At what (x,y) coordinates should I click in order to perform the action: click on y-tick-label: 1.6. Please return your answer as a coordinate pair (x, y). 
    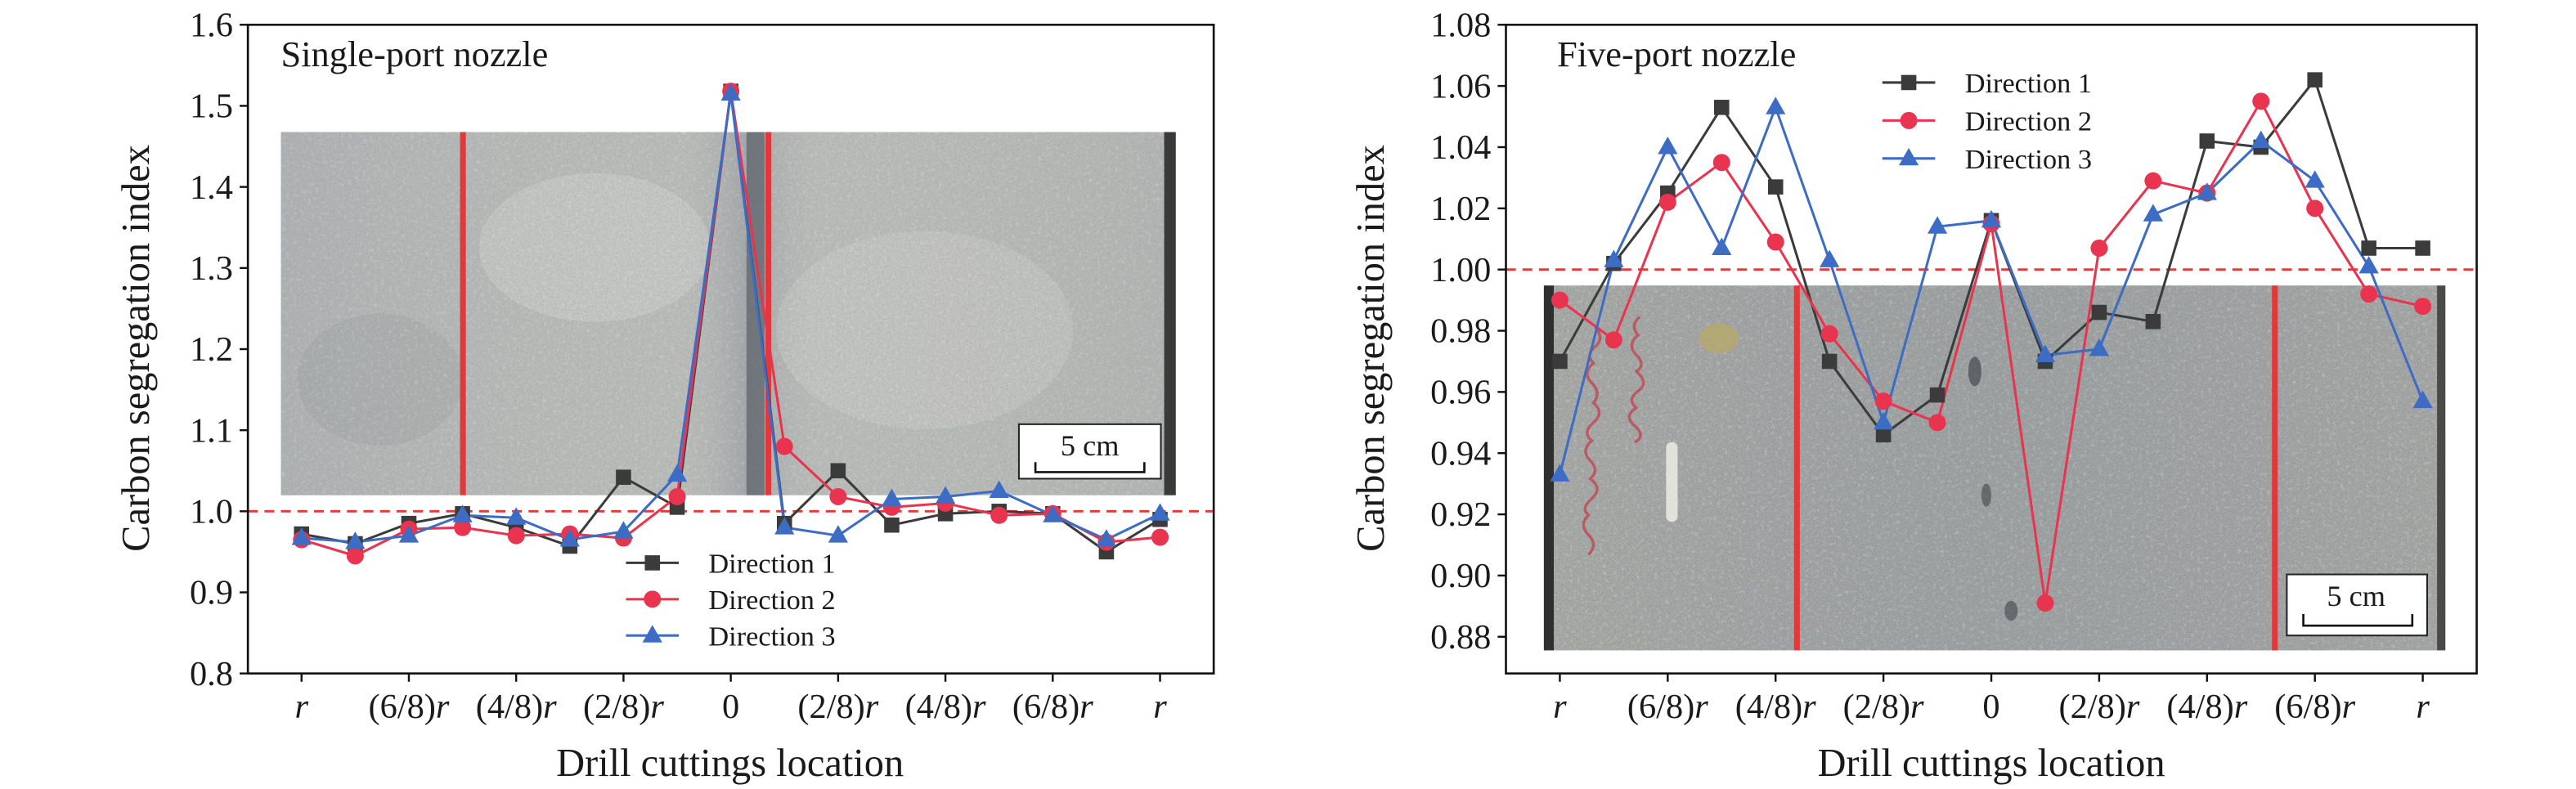
    Looking at the image, I should click on (212, 25).